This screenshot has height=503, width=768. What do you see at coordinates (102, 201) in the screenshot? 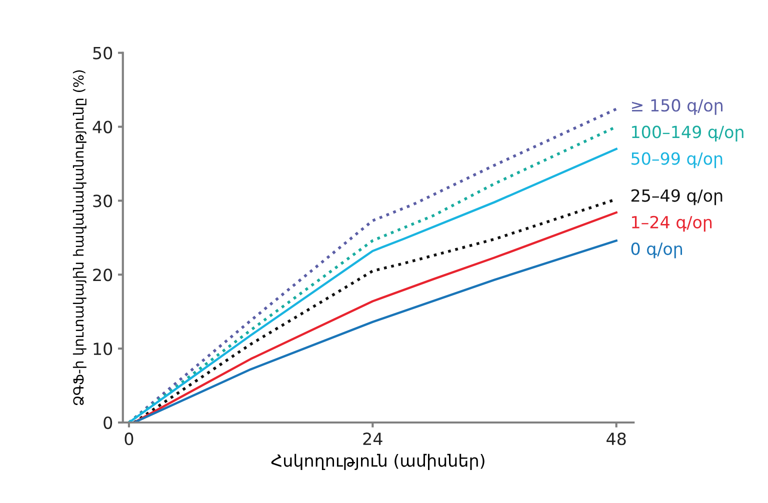
I see `y-tick-label: 30` at bounding box center [102, 201].